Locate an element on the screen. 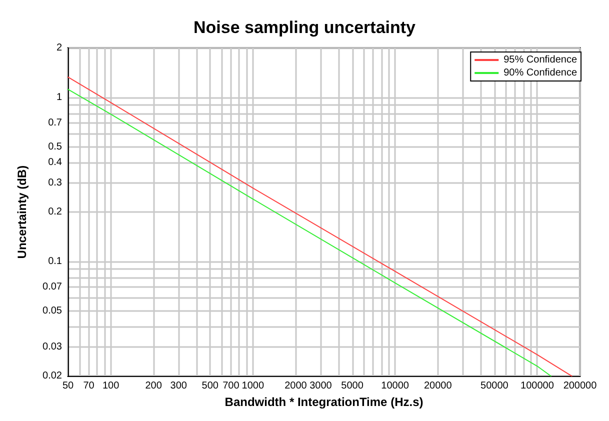  y-tick-label: 0.3 is located at coordinates (55, 183).